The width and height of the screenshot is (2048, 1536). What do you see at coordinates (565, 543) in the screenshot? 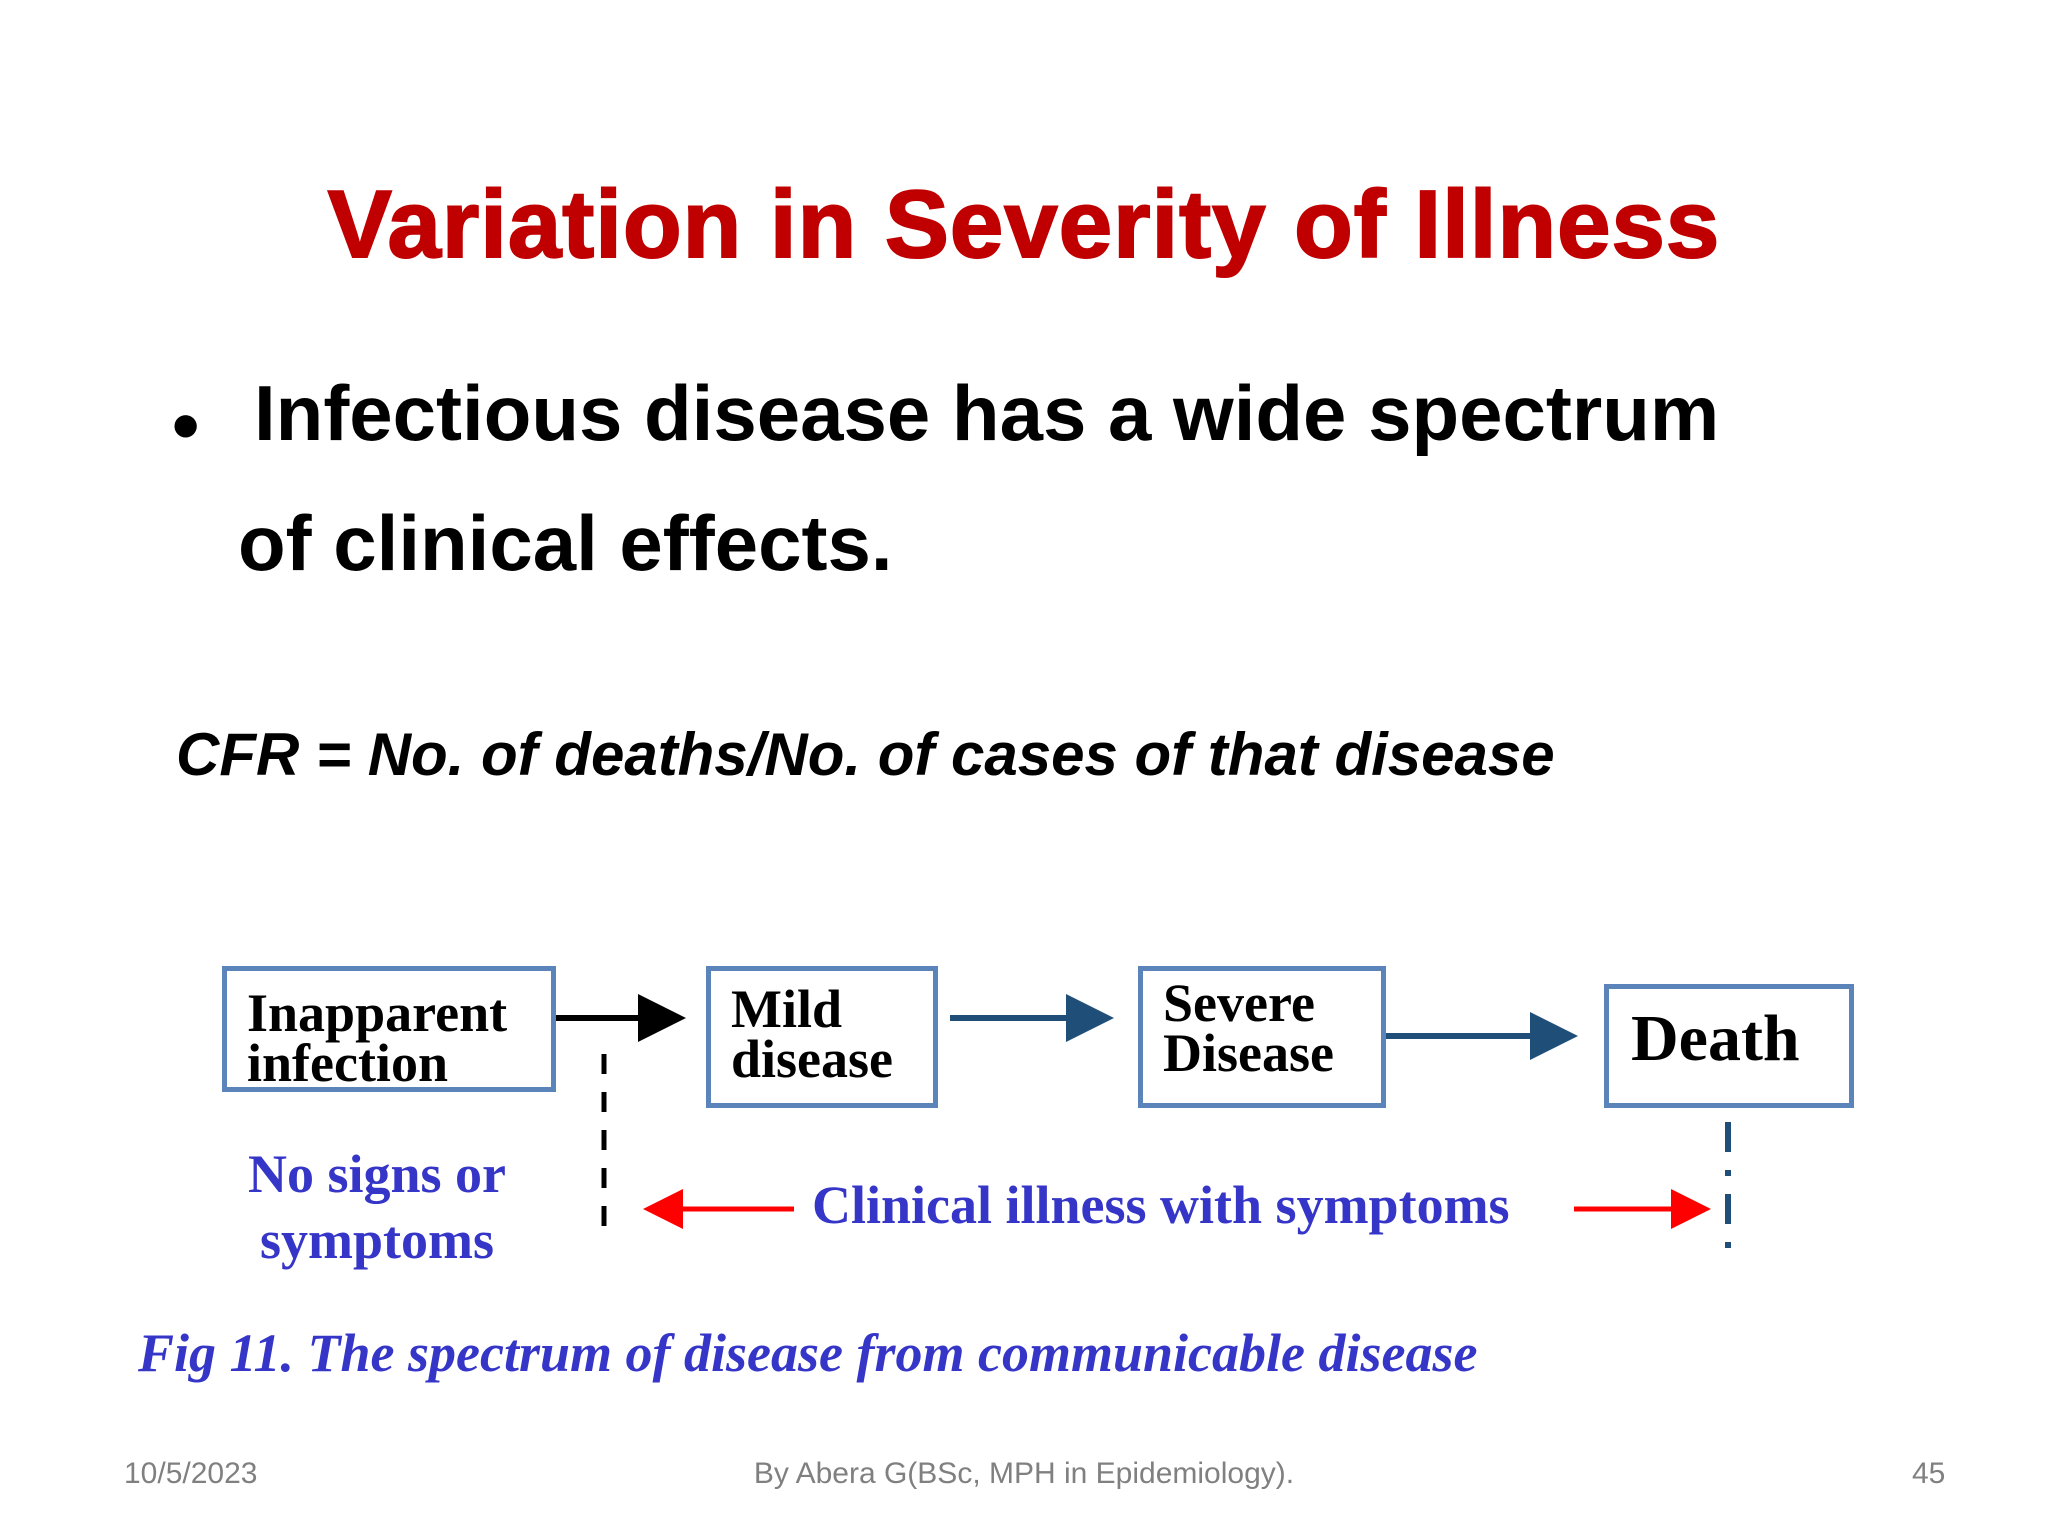
I see `bullet-text-line-2: of clinical effects.` at bounding box center [565, 543].